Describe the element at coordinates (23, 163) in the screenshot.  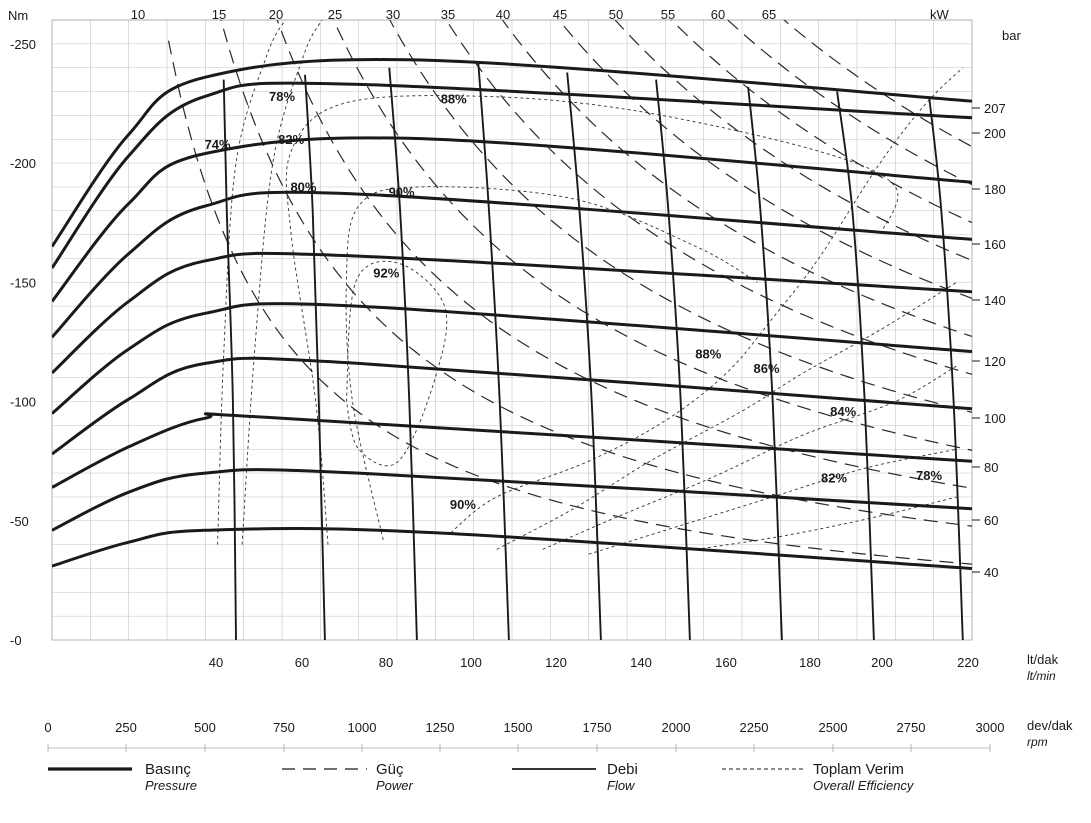
I see `left-tick-label: -200` at that location.